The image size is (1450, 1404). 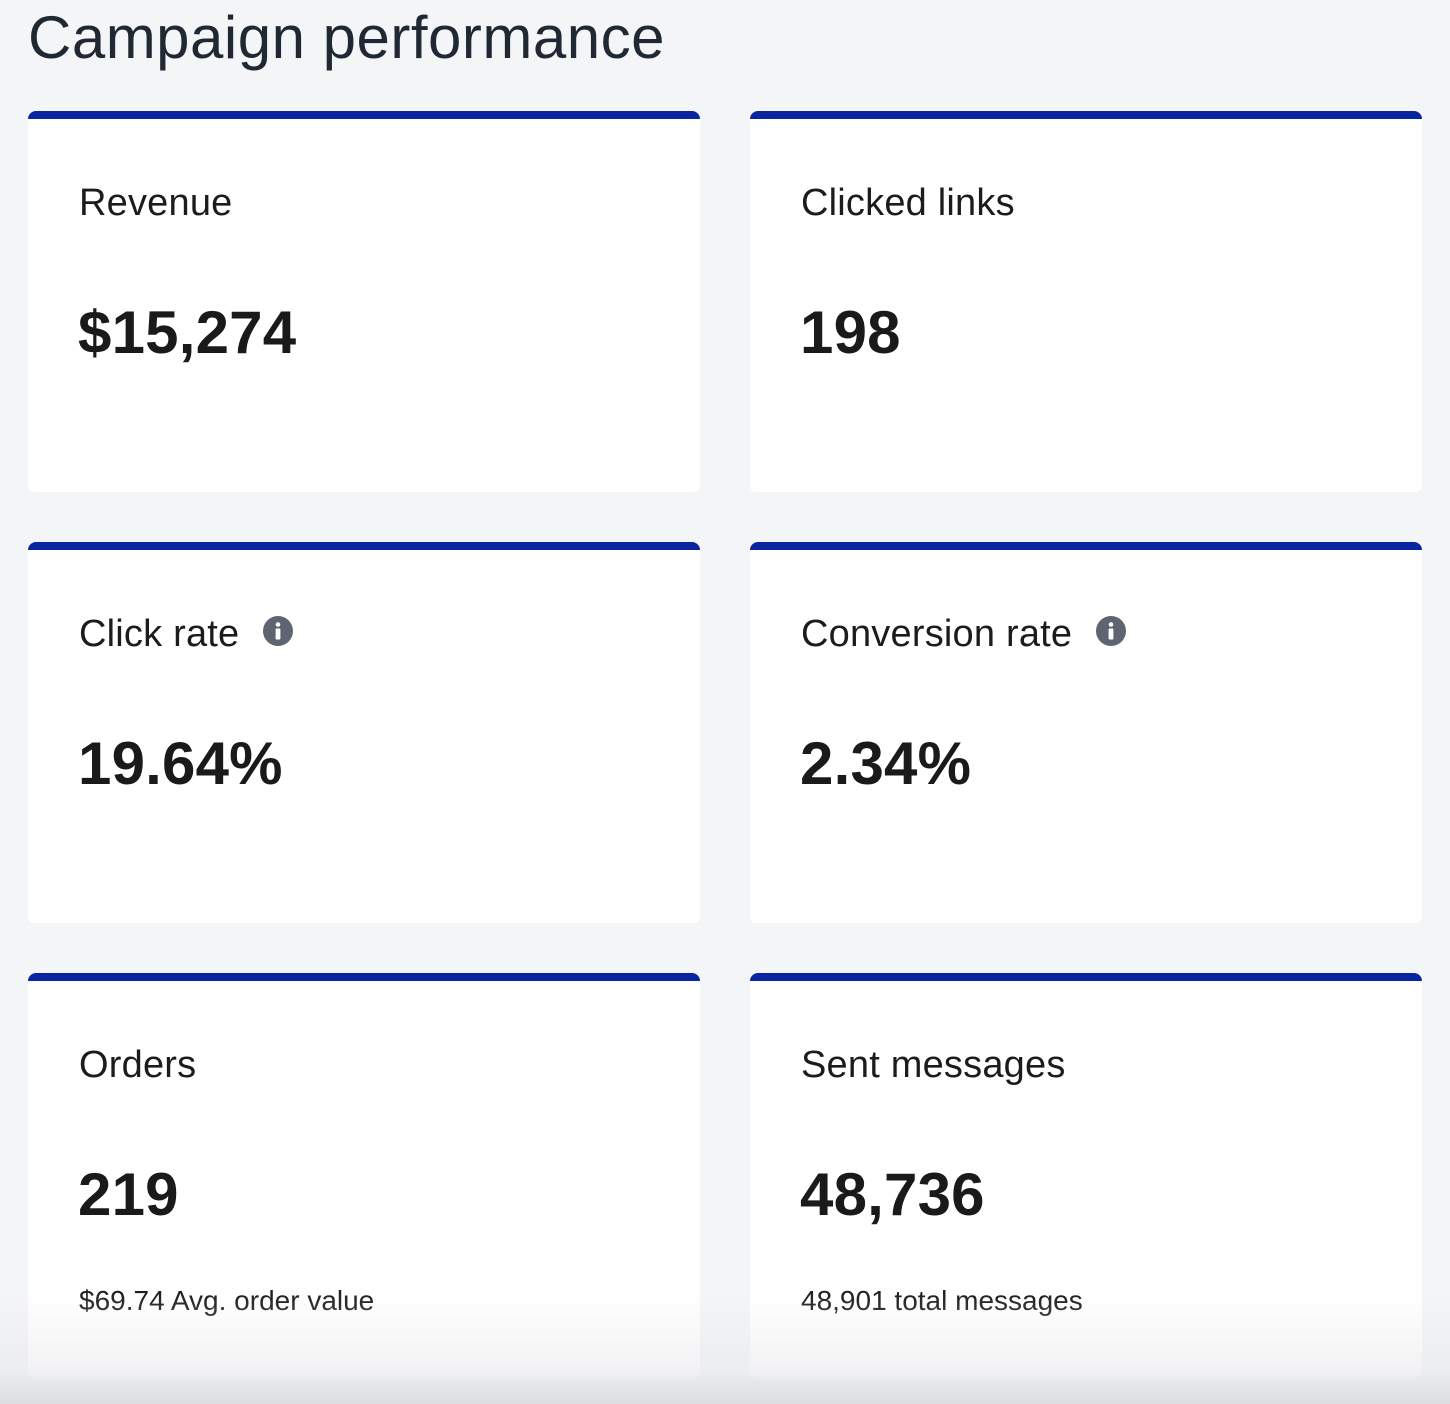 I want to click on avg-order-value-text: $69.74 Avg. order value, so click(x=227, y=1300).